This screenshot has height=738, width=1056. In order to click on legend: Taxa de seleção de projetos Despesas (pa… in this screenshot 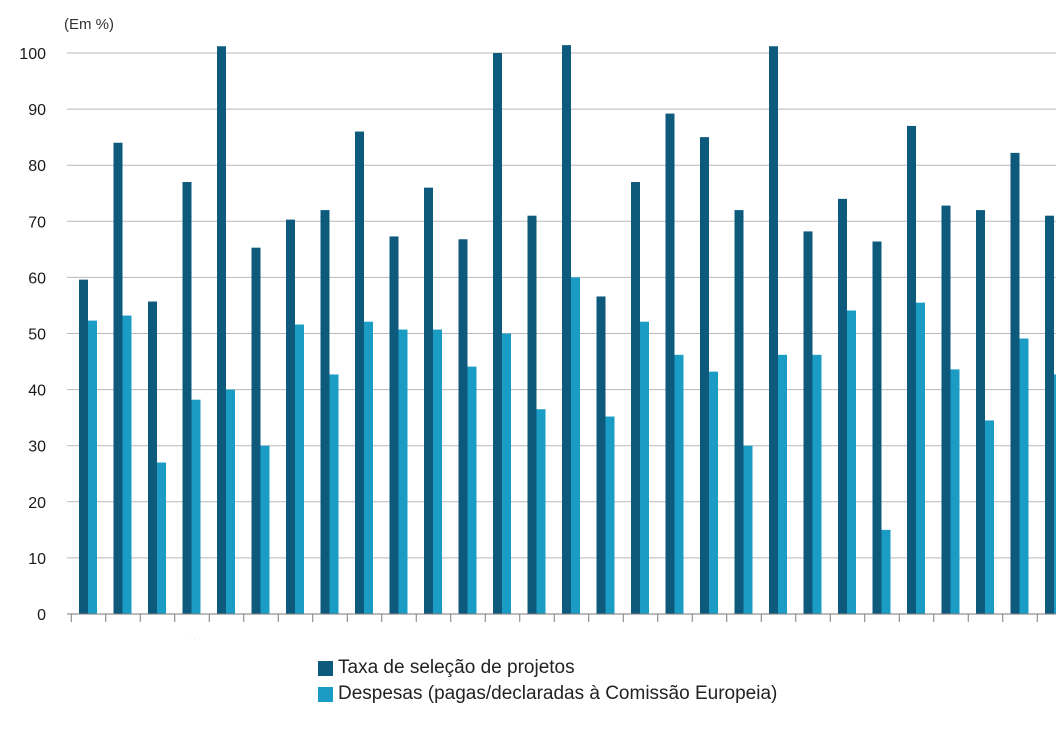, I will do `click(547, 681)`.